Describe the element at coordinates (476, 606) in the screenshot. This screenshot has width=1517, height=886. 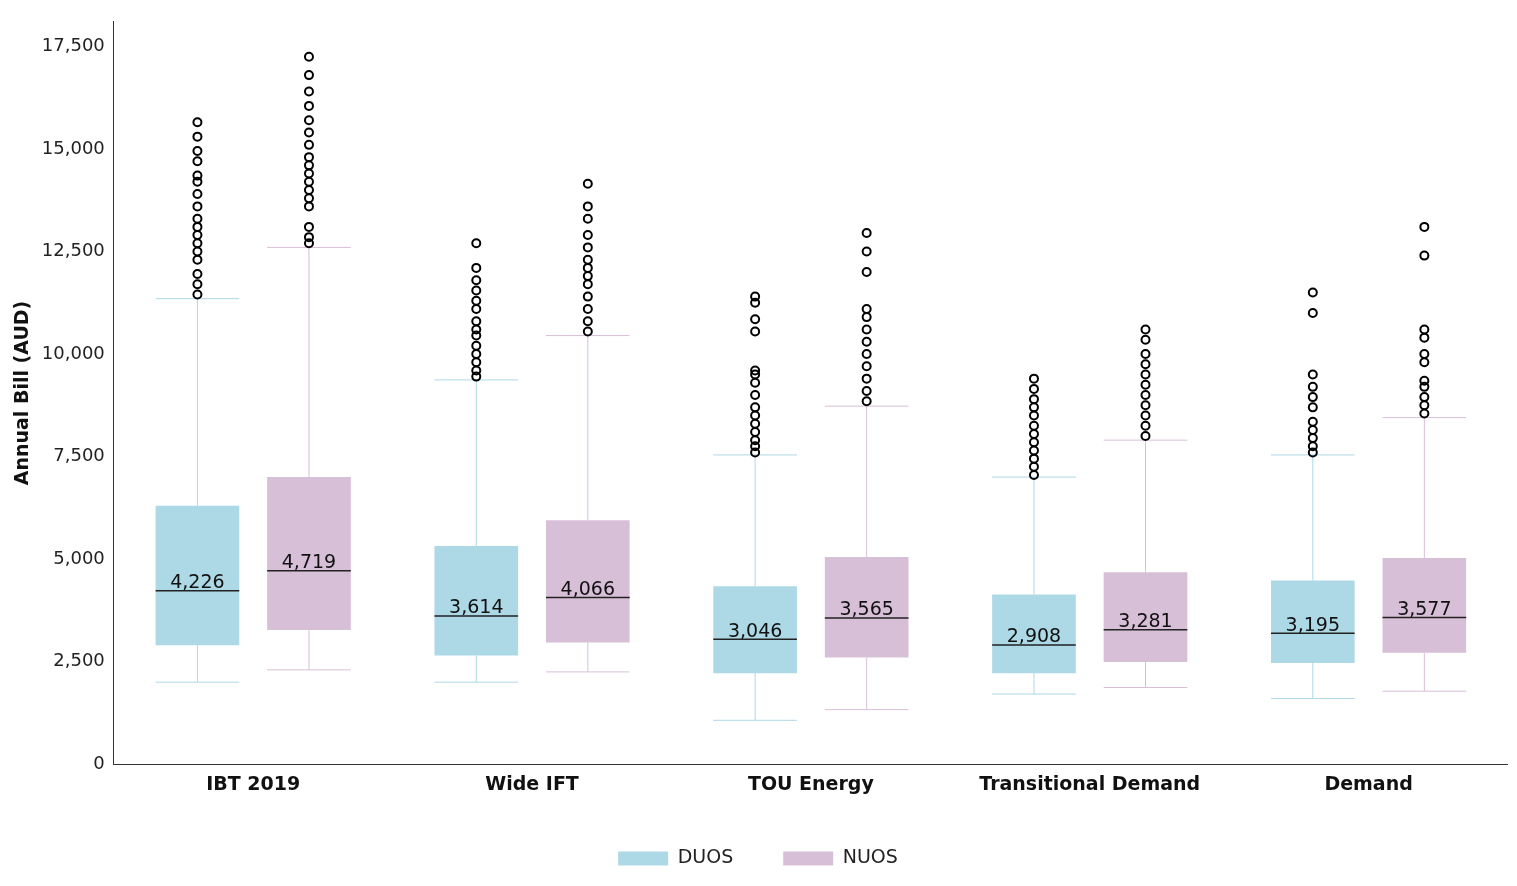
I see `text: 3,614` at that location.